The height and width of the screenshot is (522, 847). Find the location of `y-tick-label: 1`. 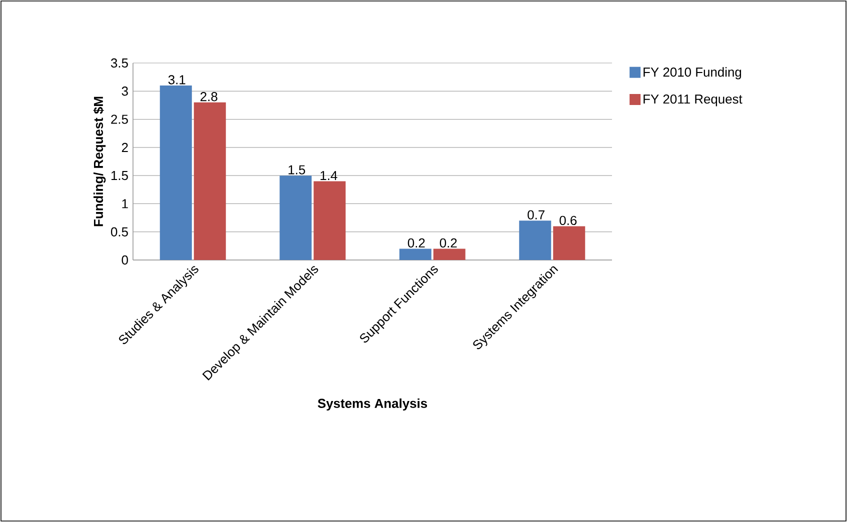

y-tick-label: 1 is located at coordinates (125, 203).